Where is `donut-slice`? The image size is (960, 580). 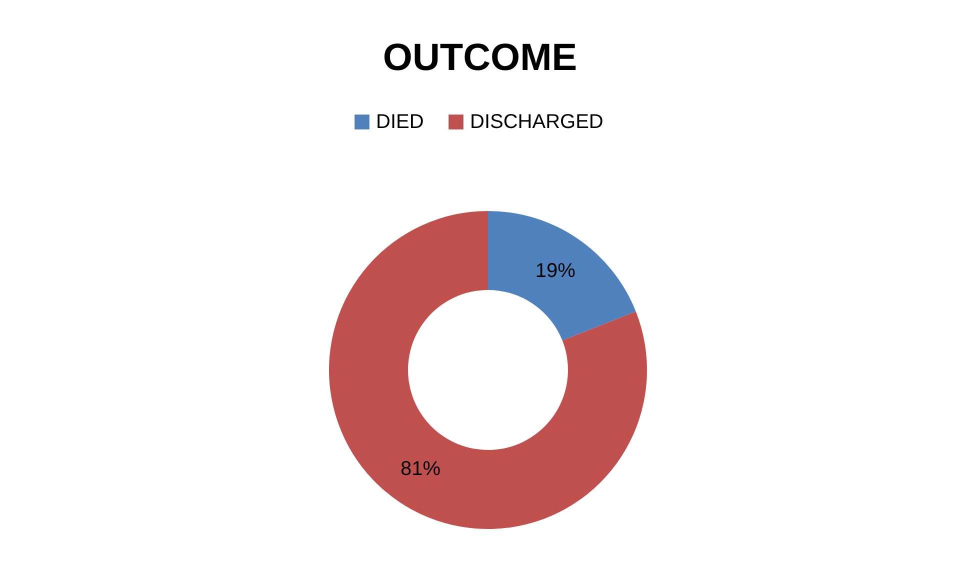 donut-slice is located at coordinates (562, 276).